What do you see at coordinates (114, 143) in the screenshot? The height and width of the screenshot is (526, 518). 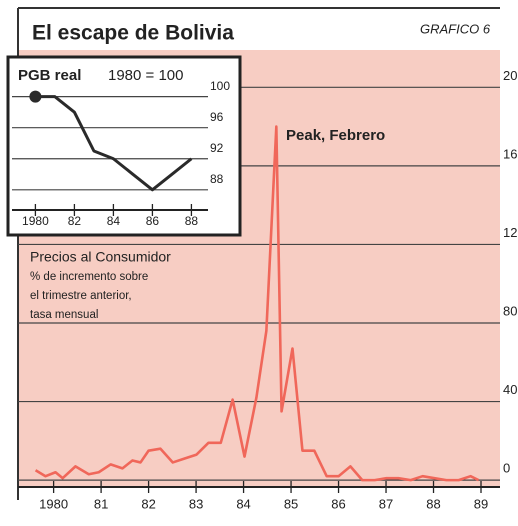 I see `series-line` at bounding box center [114, 143].